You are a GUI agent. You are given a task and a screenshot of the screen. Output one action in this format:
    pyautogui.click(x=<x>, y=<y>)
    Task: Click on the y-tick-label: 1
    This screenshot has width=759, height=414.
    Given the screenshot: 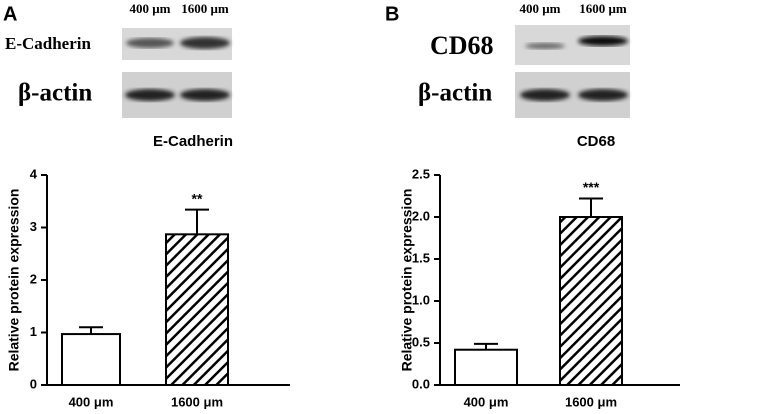 What is the action you would take?
    pyautogui.click(x=33, y=331)
    